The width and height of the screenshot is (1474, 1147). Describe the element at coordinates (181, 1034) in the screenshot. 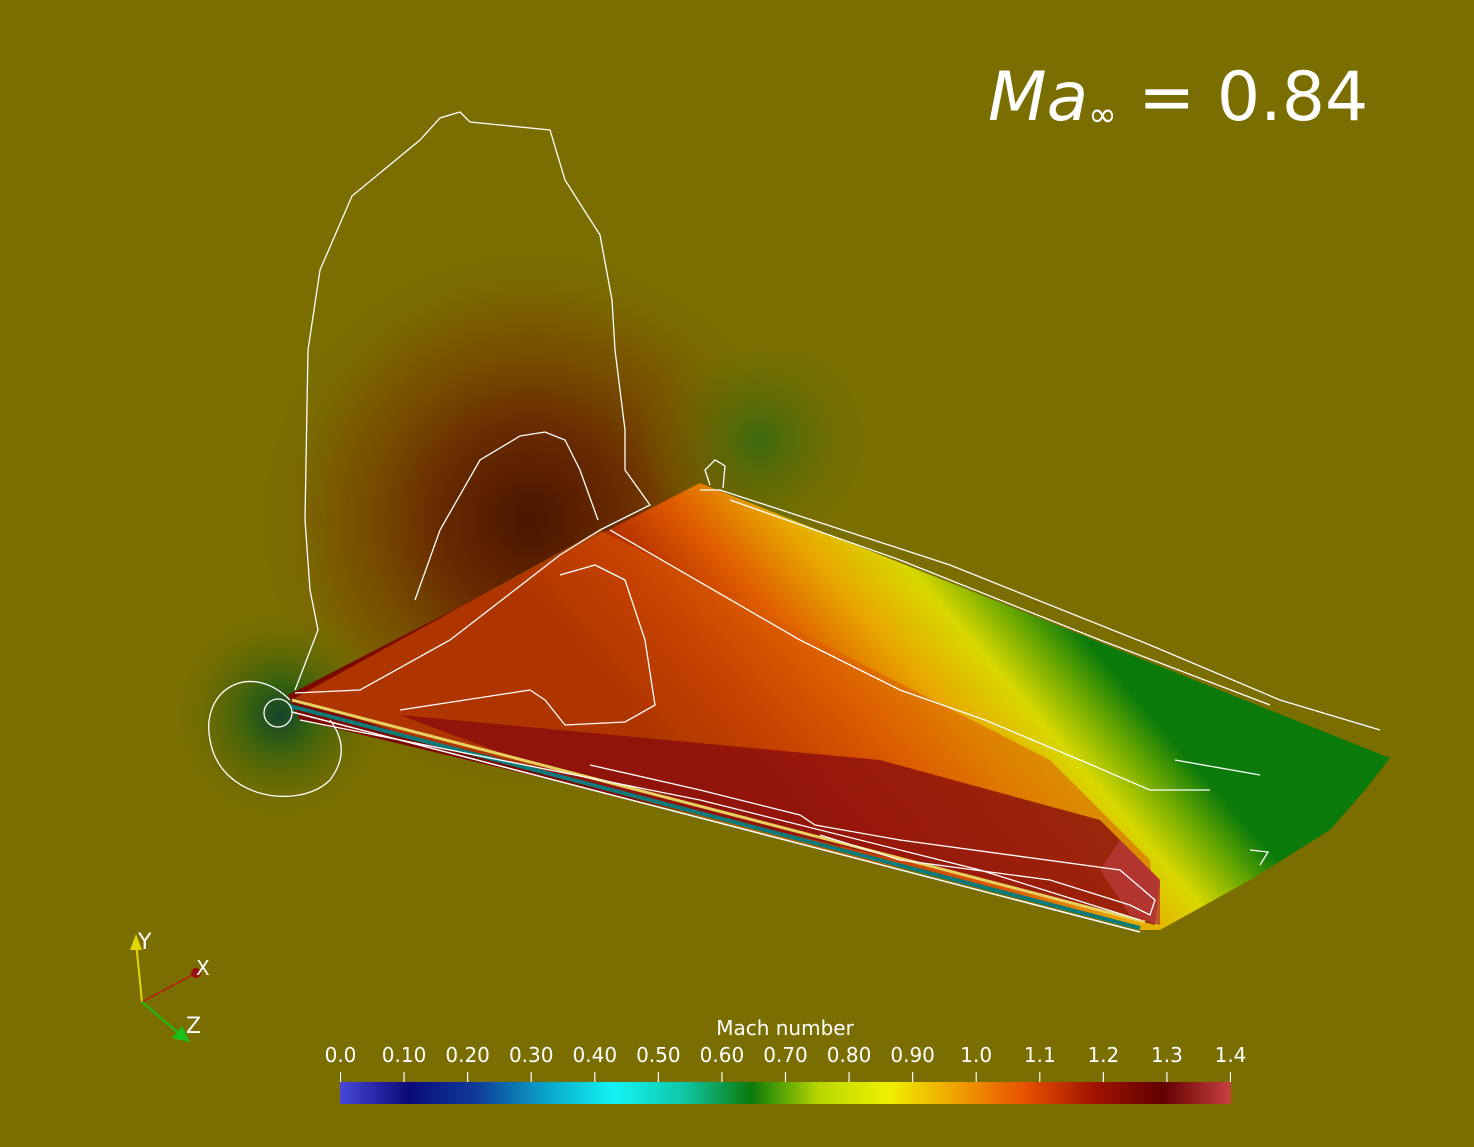

I see `z-axis-arrow-icon` at that location.